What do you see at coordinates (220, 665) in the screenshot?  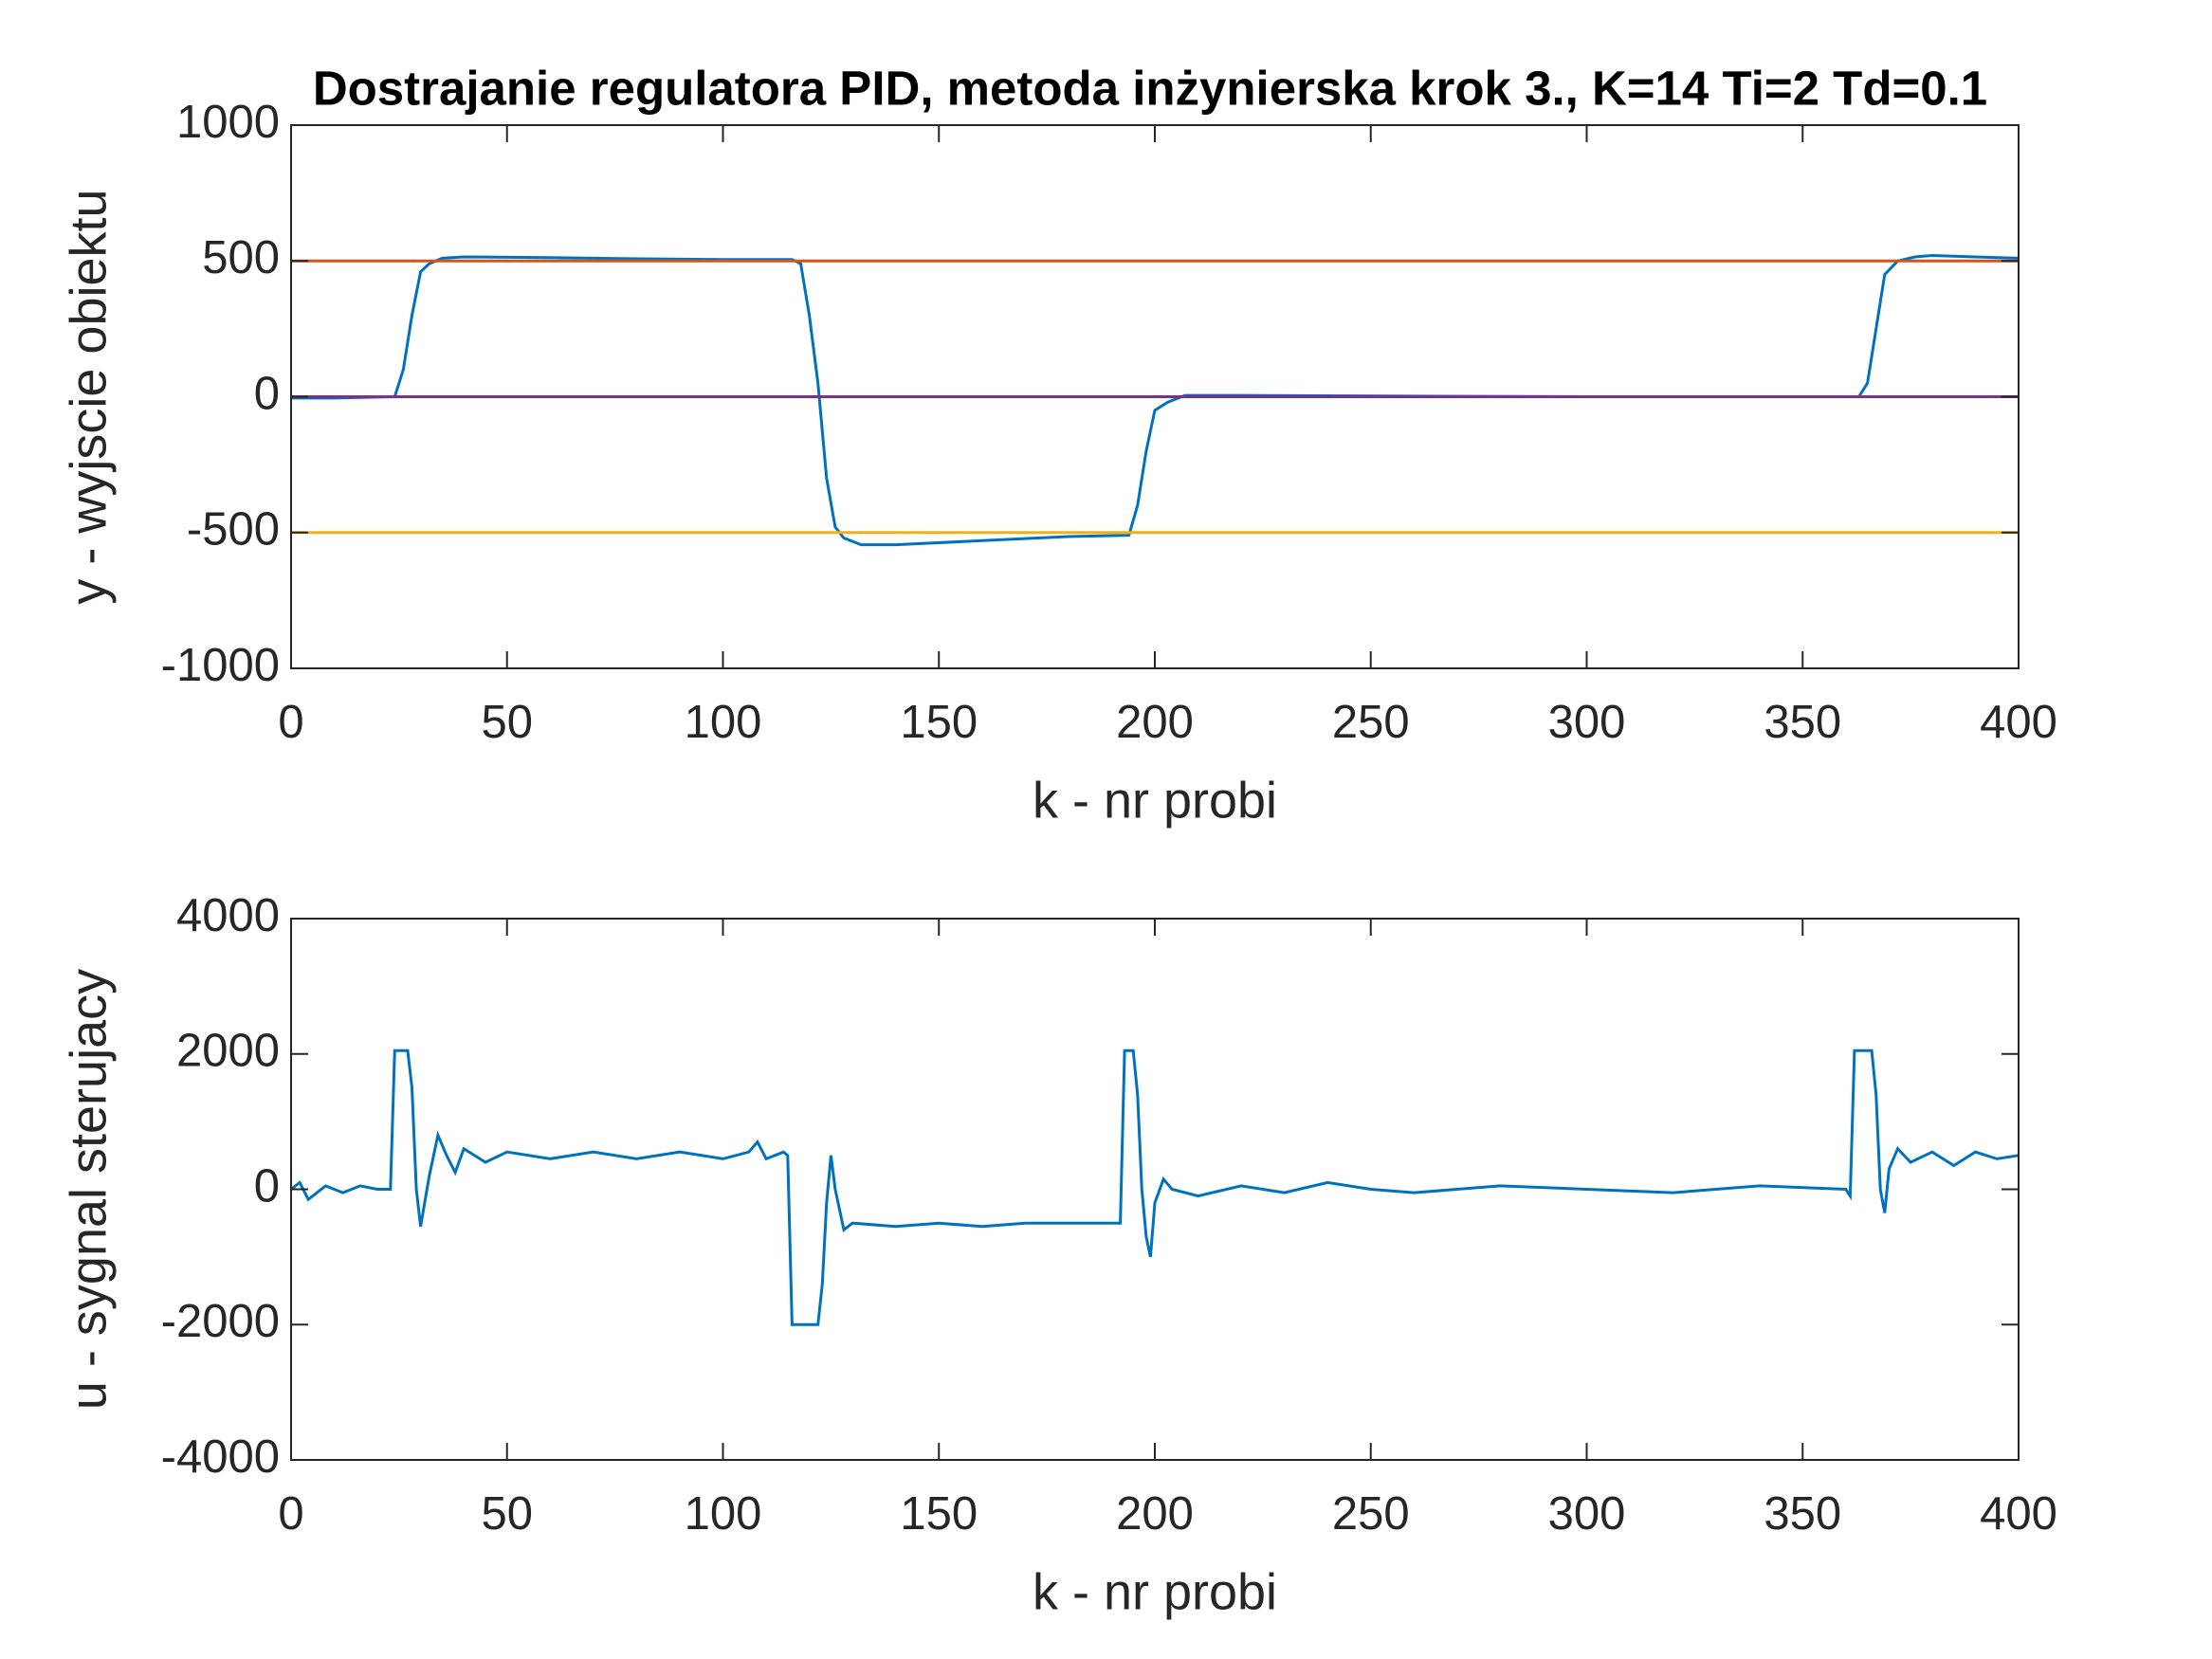 I see `y-tick-label: -1000` at bounding box center [220, 665].